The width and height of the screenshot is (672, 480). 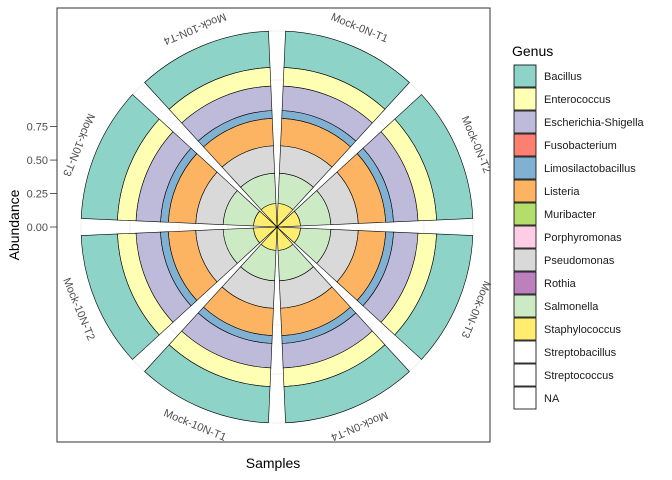 What do you see at coordinates (273, 463) in the screenshot?
I see `x-axis-title: Samples` at bounding box center [273, 463].